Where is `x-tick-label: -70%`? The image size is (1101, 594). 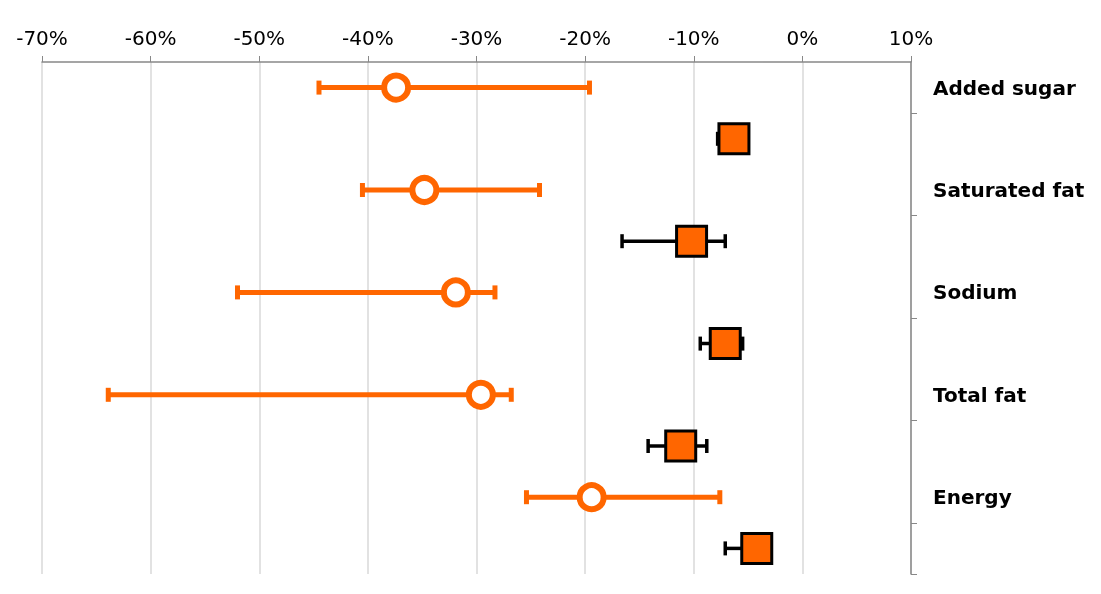 x-tick-label: -70% is located at coordinates (42, 38).